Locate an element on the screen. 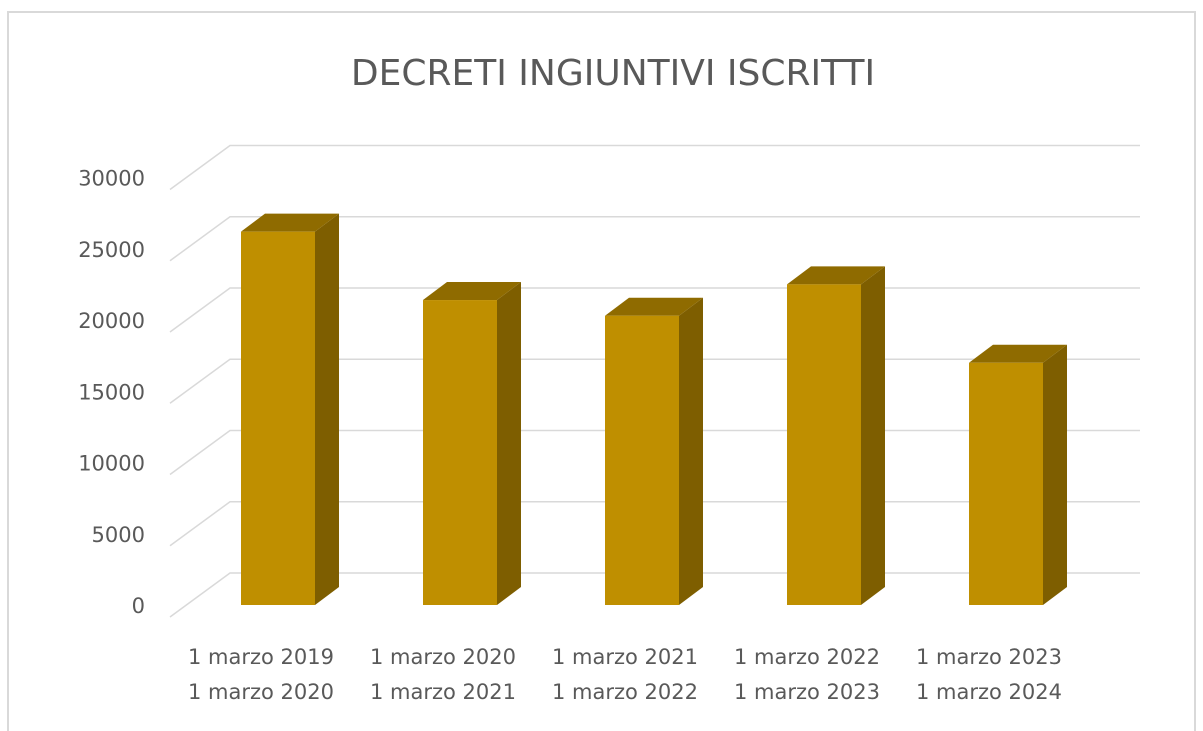 This screenshot has height=731, width=1203. chart-title: DECRETI INGIUNTIVI ISCRITTI is located at coordinates (613, 73).